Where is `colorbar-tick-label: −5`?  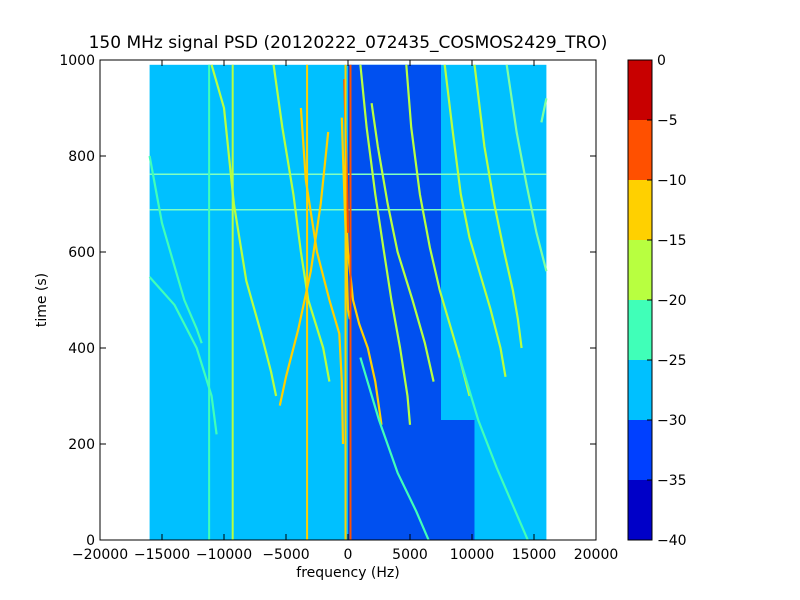
colorbar-tick-label: −5 is located at coordinates (667, 121).